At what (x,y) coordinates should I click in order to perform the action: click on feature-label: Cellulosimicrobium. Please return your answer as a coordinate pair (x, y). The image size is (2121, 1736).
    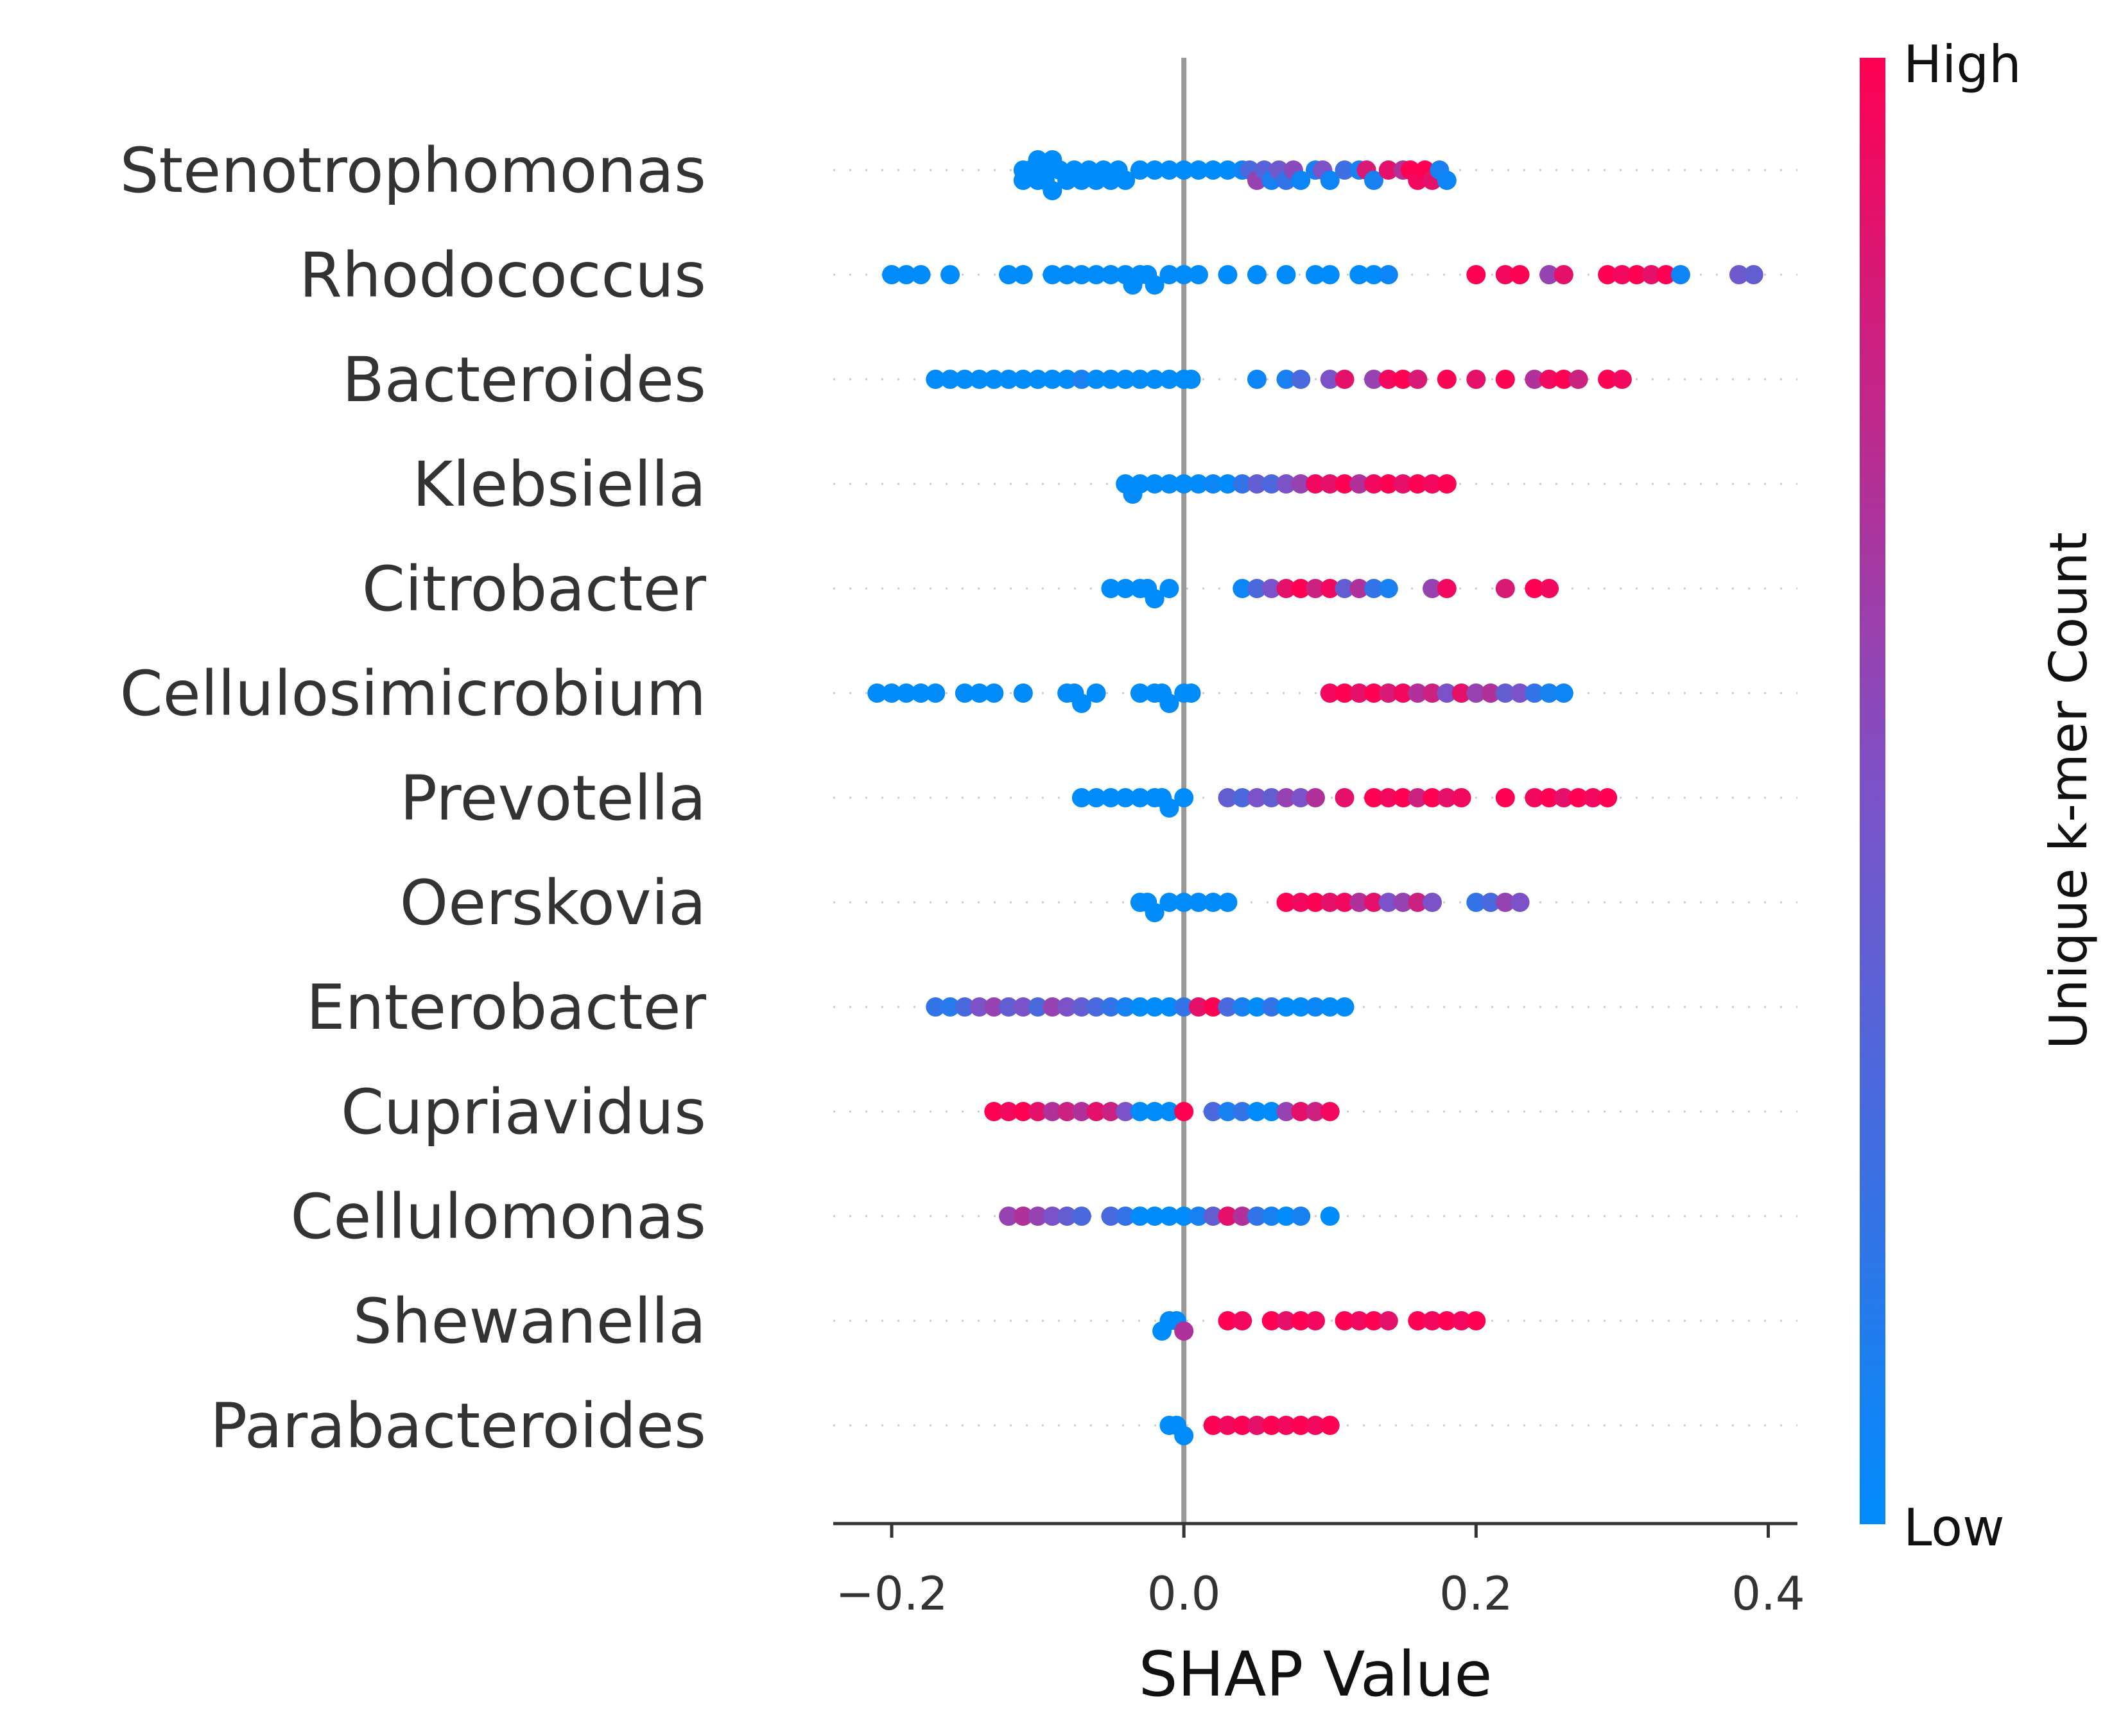
    Looking at the image, I should click on (413, 694).